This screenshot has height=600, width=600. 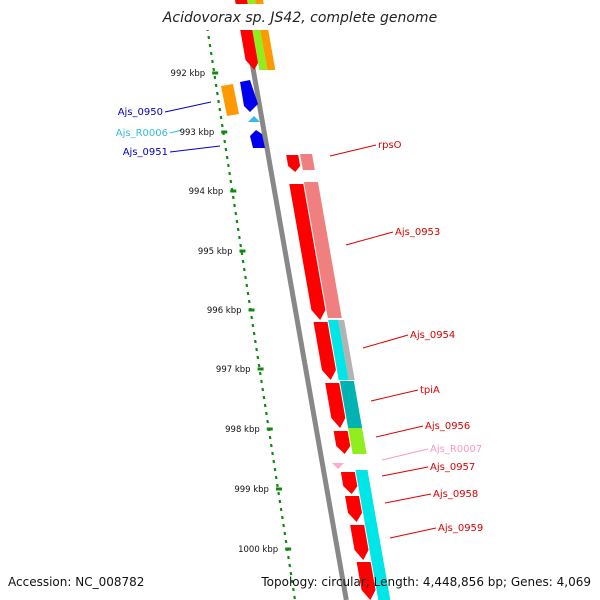 I want to click on title-background, so click(x=305, y=17).